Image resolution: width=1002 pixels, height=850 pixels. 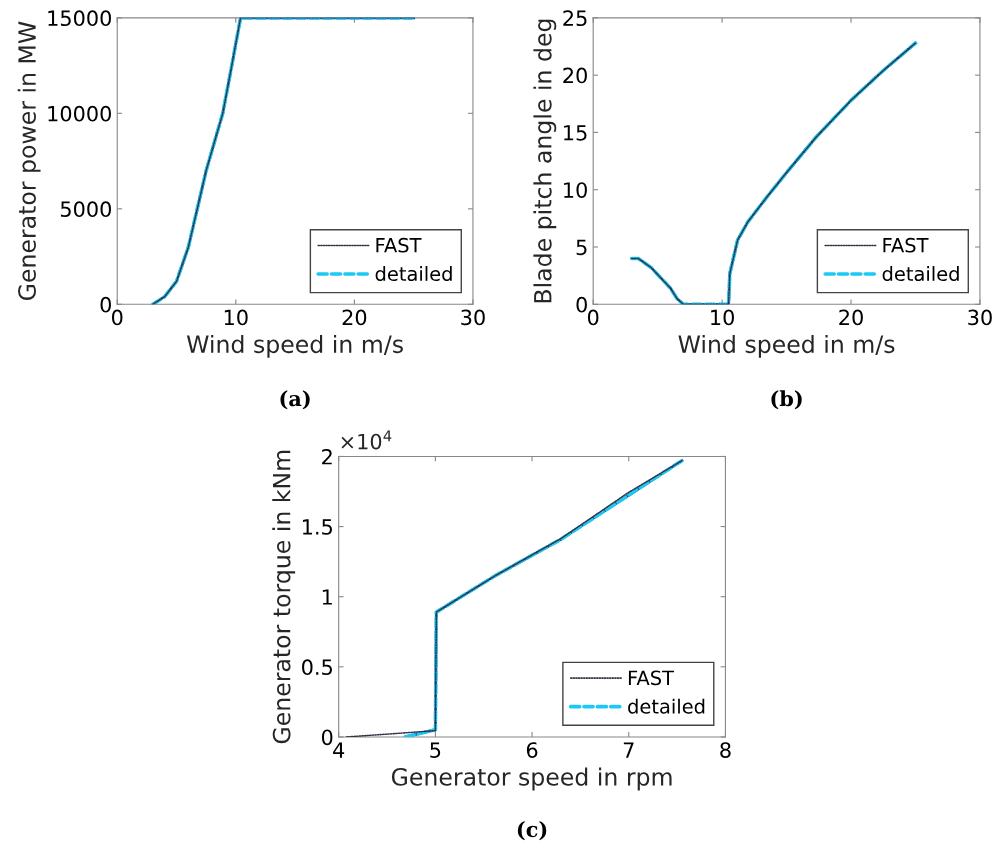 I want to click on y-tick-label: 10, so click(x=575, y=190).